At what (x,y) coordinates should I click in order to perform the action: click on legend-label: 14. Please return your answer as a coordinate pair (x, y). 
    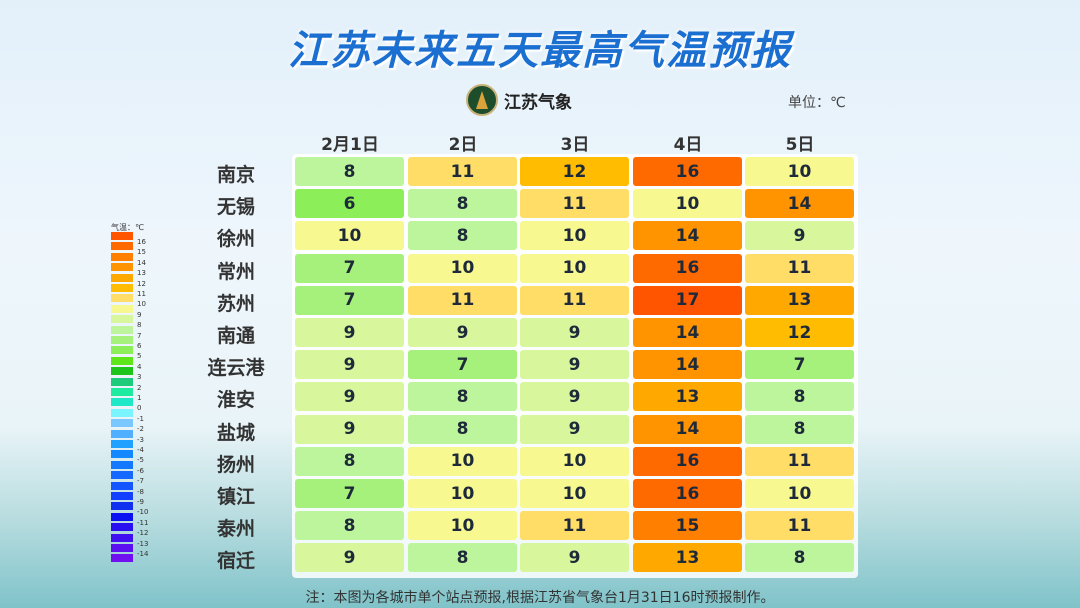
    Looking at the image, I should click on (141, 262).